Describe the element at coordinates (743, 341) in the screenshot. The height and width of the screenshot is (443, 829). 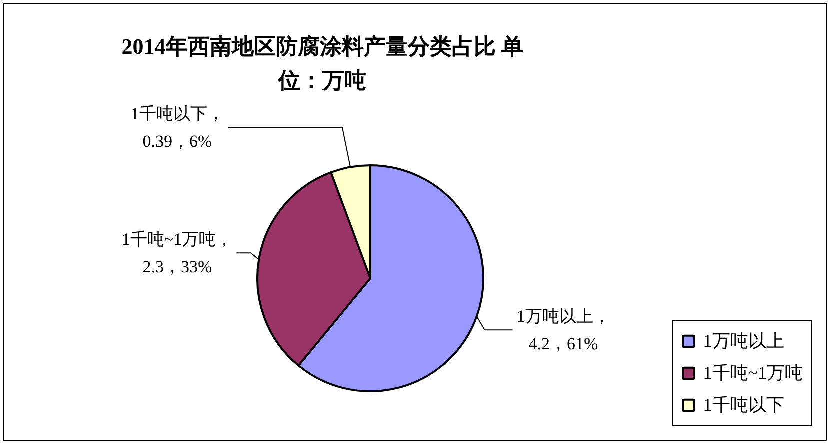
I see `legend-label: 1万吨以上` at that location.